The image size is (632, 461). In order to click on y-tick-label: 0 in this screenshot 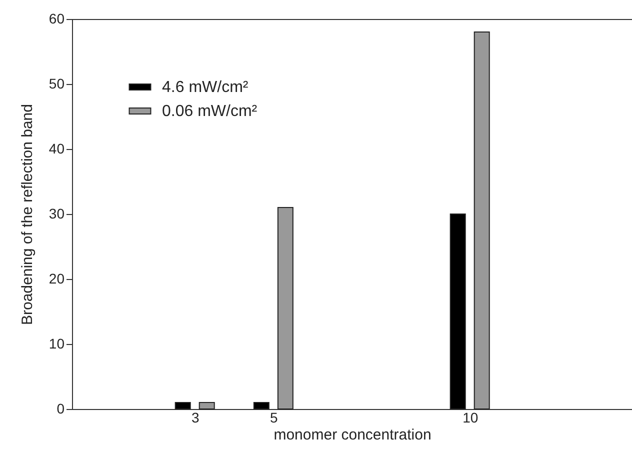, I will do `click(60, 408)`.